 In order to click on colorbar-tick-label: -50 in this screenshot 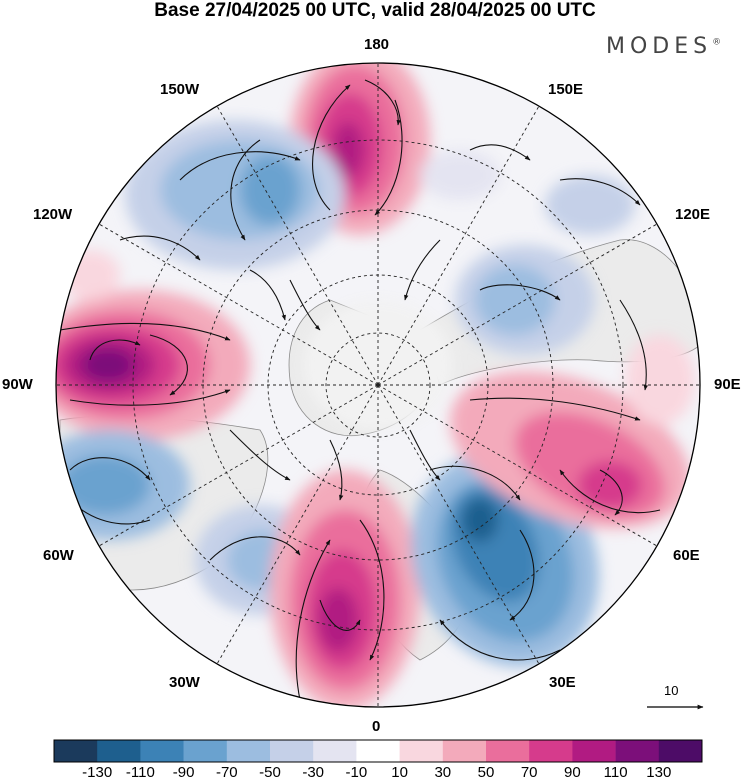, I will do `click(270, 772)`.